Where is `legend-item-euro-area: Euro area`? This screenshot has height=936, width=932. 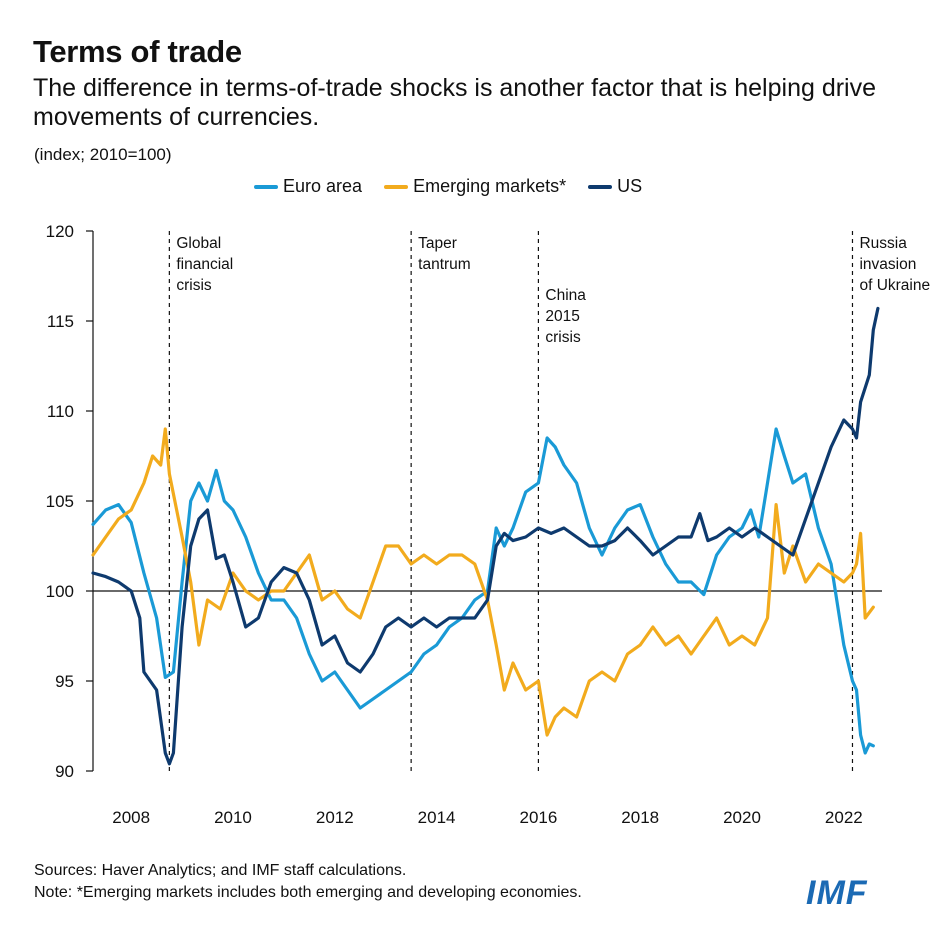 legend-item-euro-area: Euro area is located at coordinates (308, 186).